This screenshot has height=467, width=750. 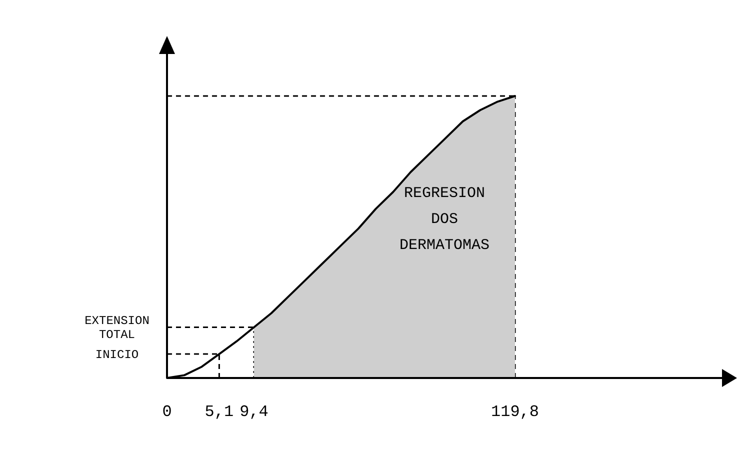 What do you see at coordinates (117, 328) in the screenshot?
I see `ref-line-label: EXTENSION TOTAL` at bounding box center [117, 328].